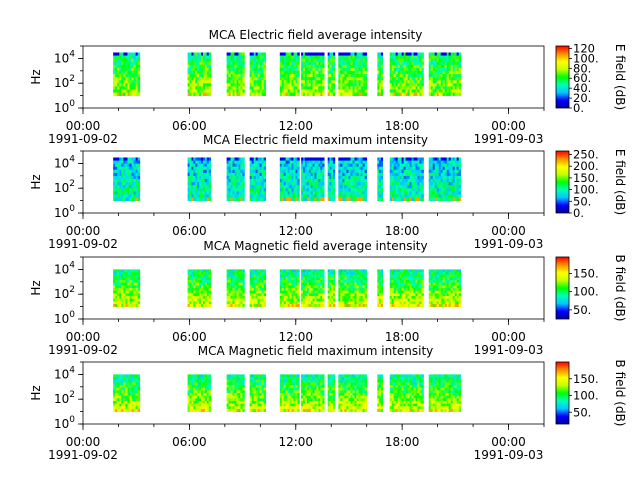  Describe the element at coordinates (620, 182) in the screenshot. I see `colorbar-label: E field (dB)` at that location.